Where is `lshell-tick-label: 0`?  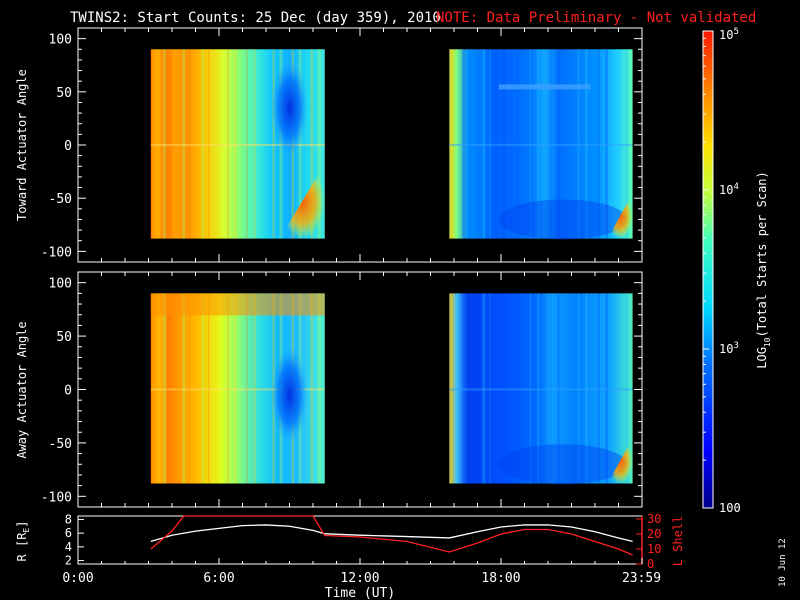 lshell-tick-label: 0 is located at coordinates (650, 564).